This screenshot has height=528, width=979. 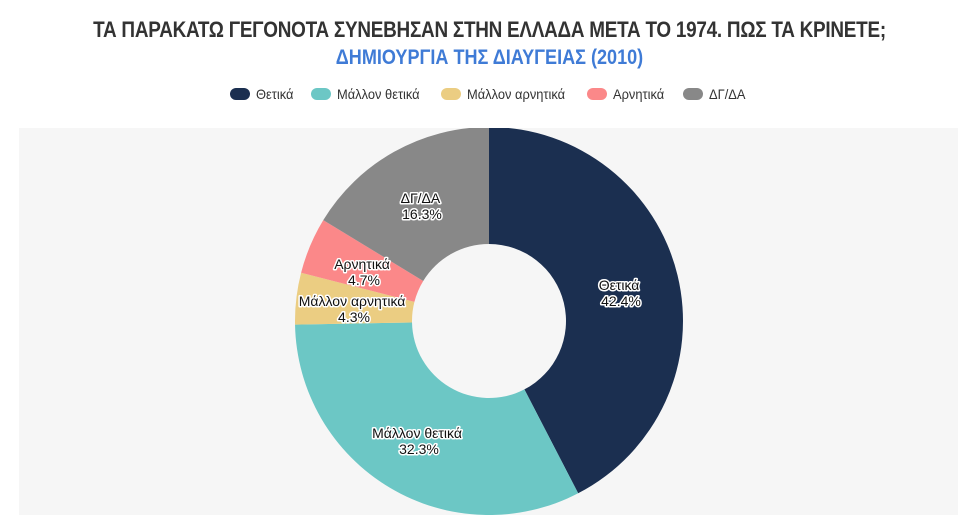 I want to click on slice-label-name: Αρνητικά, so click(x=362, y=264).